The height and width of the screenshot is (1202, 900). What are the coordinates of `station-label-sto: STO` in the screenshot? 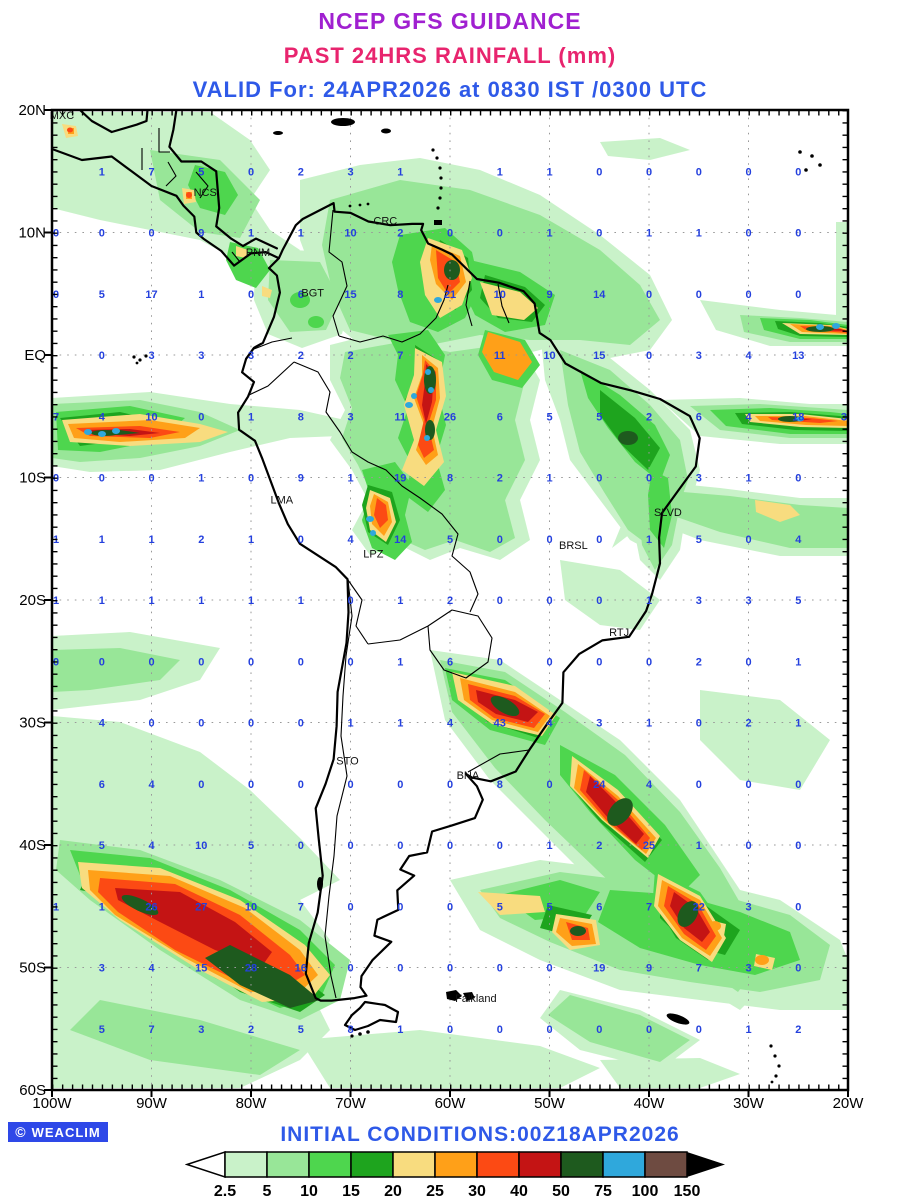 It's located at (347, 761).